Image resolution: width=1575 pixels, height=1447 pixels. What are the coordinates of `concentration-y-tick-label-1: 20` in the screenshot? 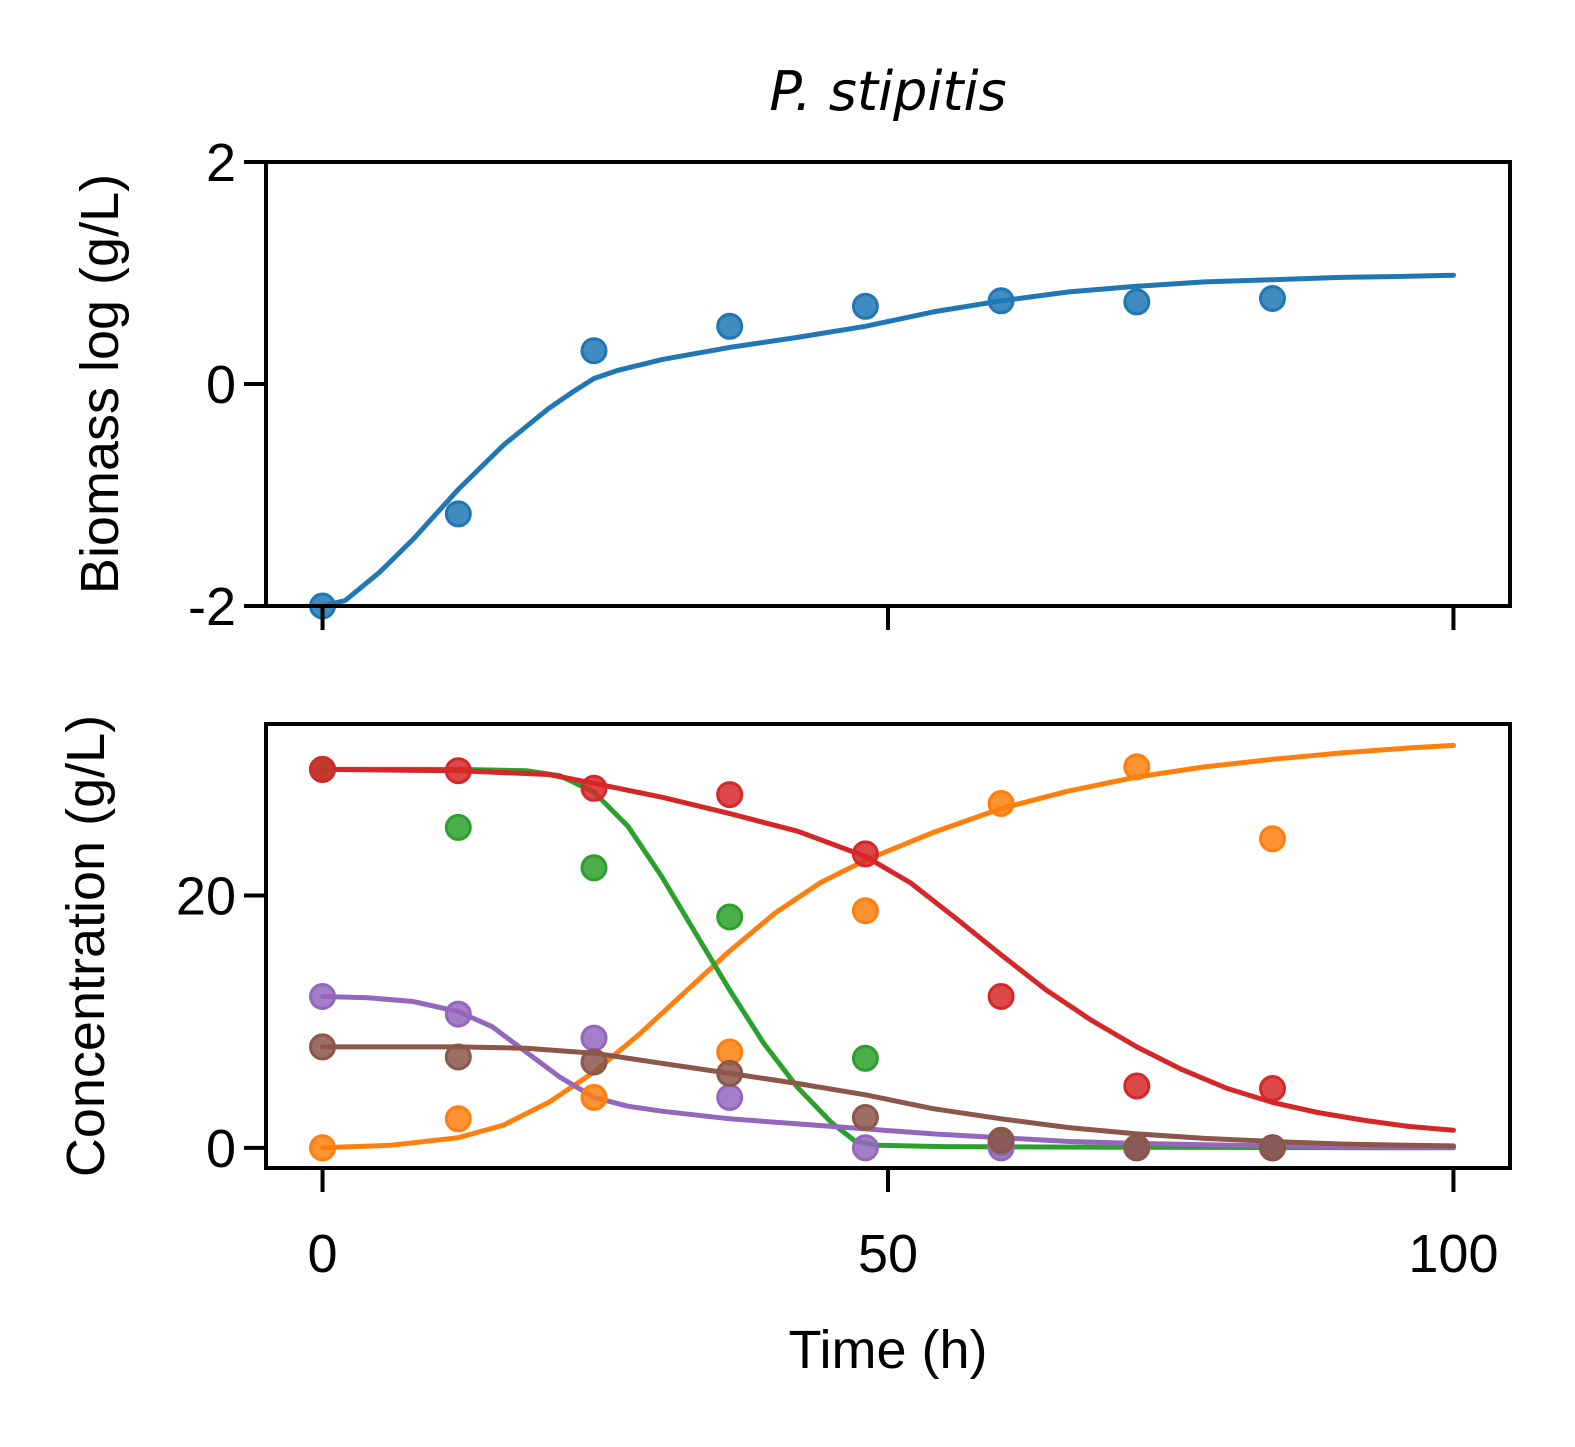 It's located at (206, 897).